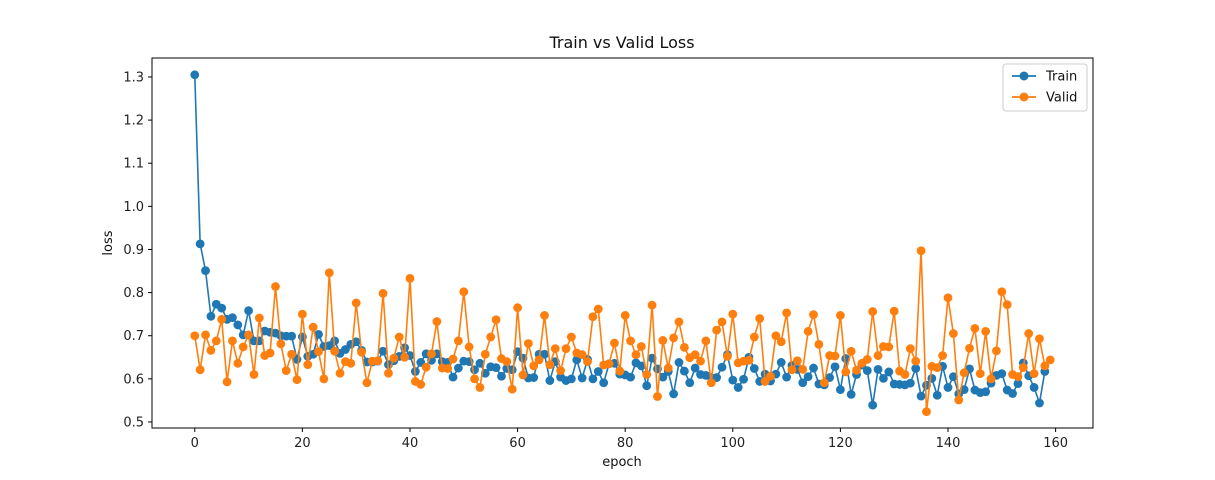  Describe the element at coordinates (1061, 98) in the screenshot. I see `legend-valid-label: Valid` at that location.